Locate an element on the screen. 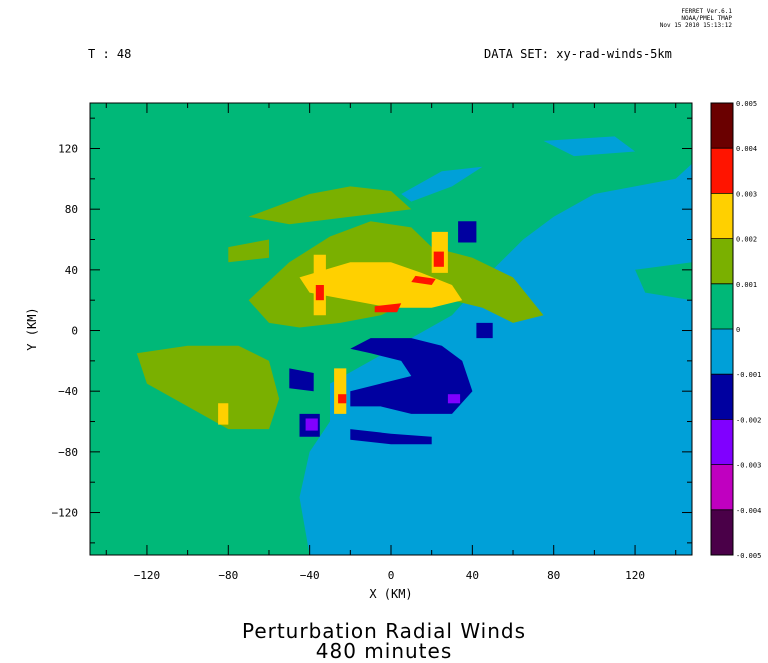 The width and height of the screenshot is (768, 663). y-tick-label: −120 is located at coordinates (65, 513).